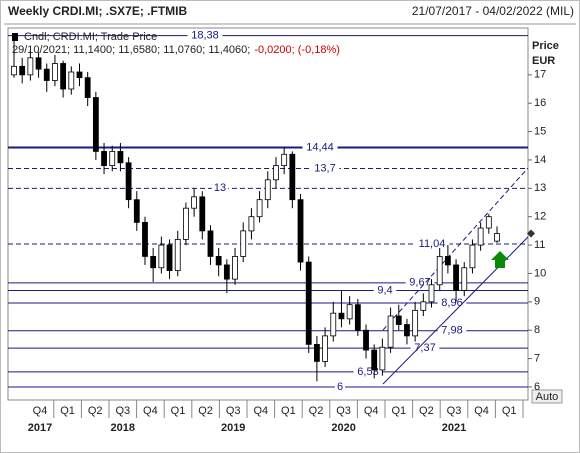  What do you see at coordinates (40, 428) in the screenshot?
I see `year-label: 2017` at bounding box center [40, 428].